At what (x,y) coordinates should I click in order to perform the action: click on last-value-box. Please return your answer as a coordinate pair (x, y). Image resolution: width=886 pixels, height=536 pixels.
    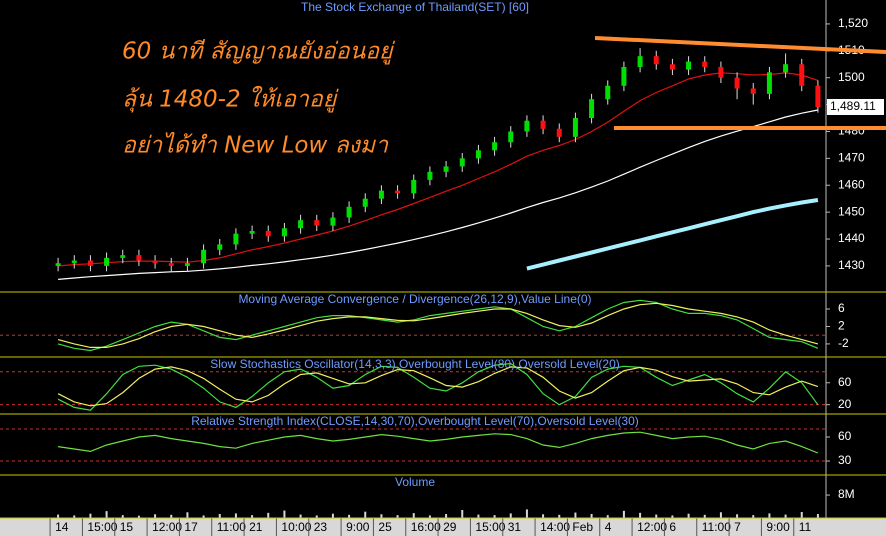
    Looking at the image, I should click on (855, 106).